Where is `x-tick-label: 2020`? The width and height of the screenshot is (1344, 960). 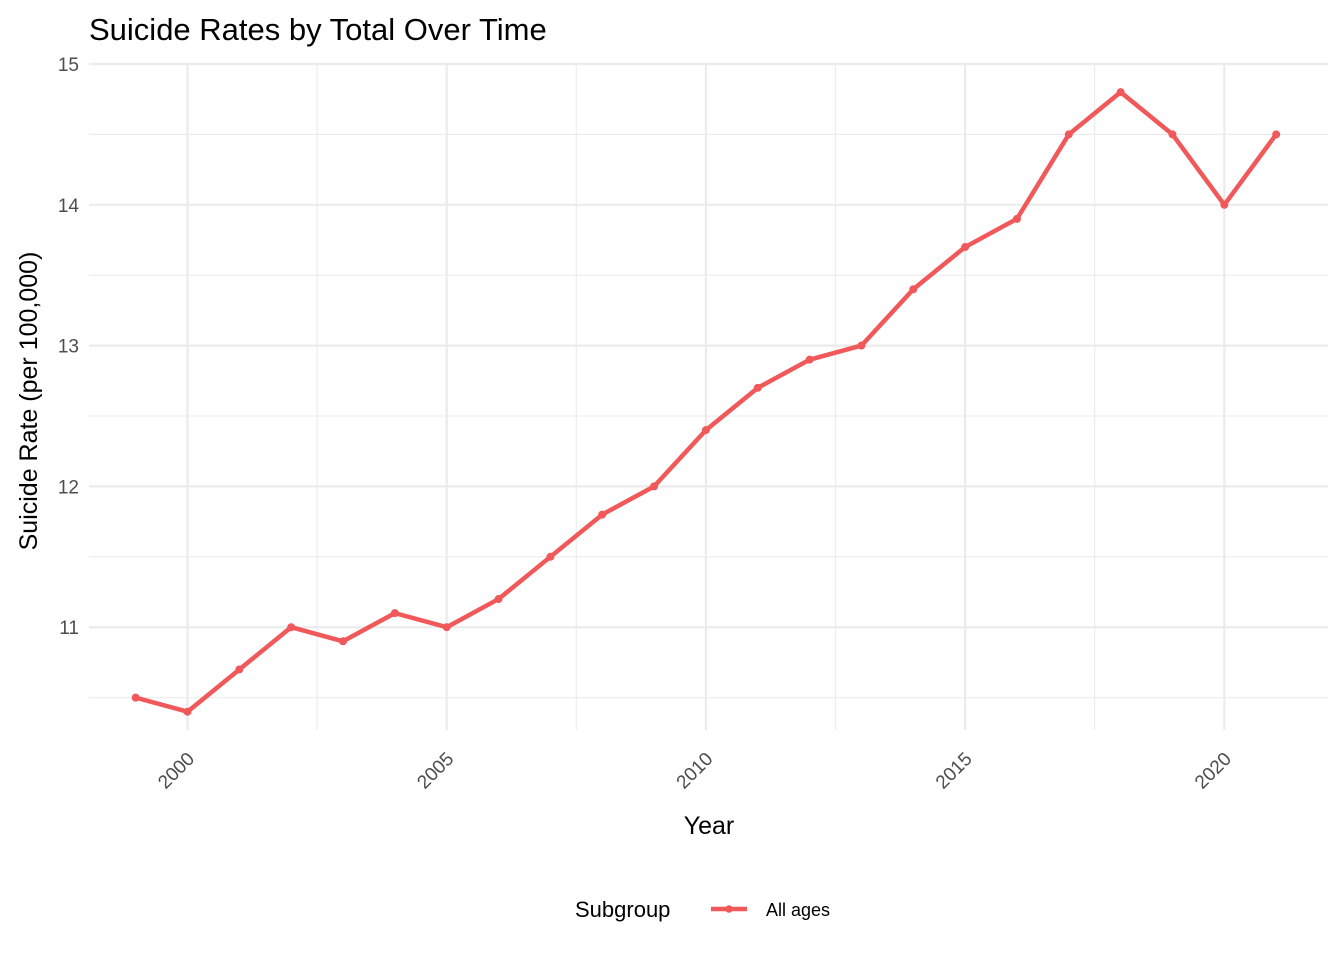 x-tick-label: 2020 is located at coordinates (1213, 771).